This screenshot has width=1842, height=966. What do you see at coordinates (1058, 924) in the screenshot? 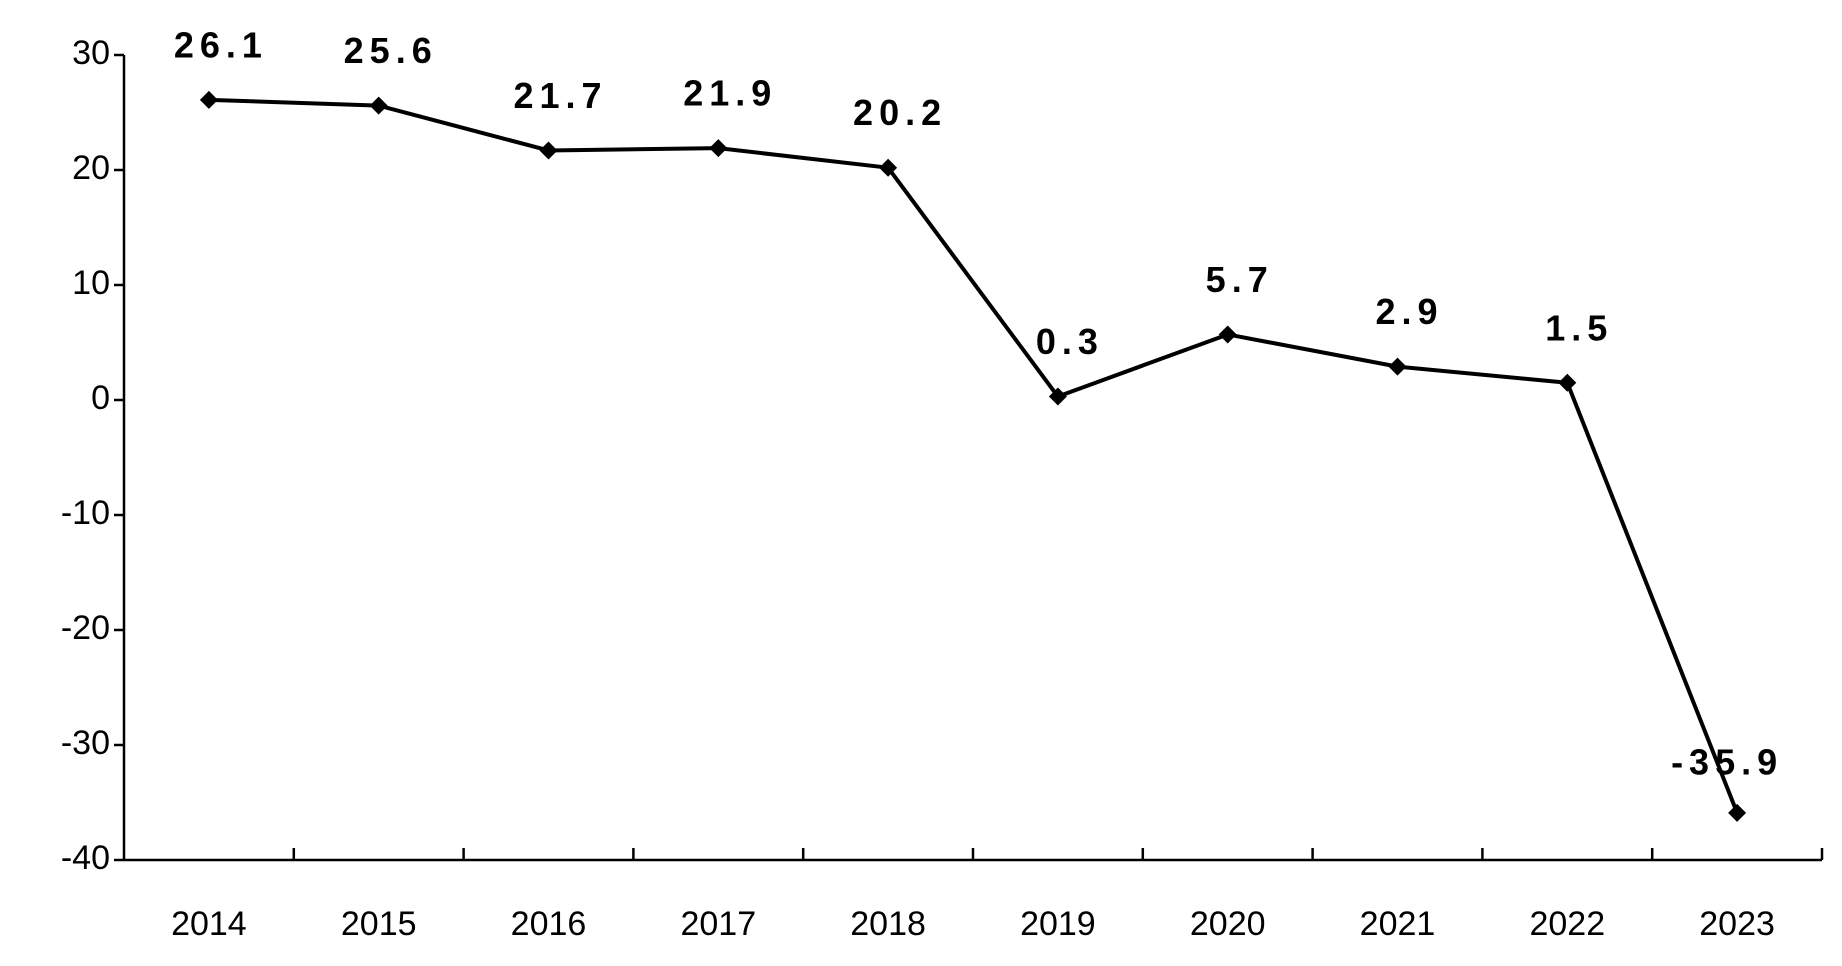
I see `x-tick-label: 2019` at bounding box center [1058, 924].